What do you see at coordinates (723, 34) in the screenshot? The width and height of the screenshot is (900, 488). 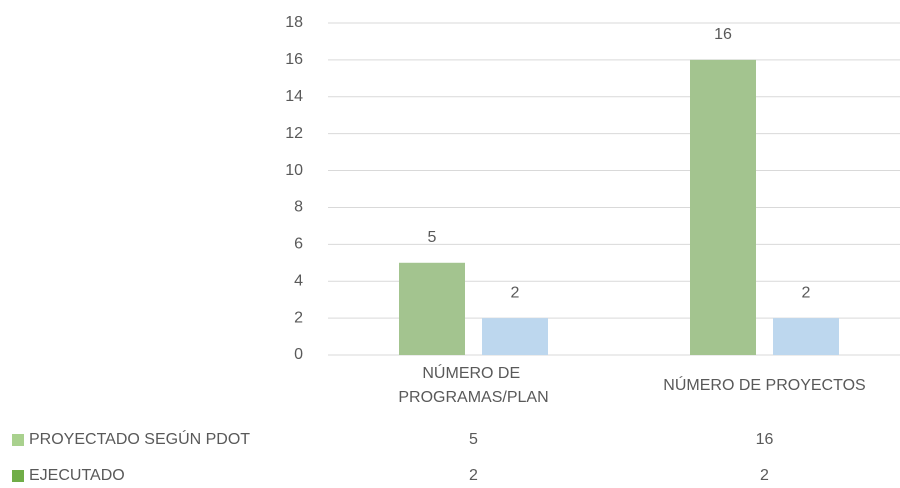 I see `data-label: 16` at bounding box center [723, 34].